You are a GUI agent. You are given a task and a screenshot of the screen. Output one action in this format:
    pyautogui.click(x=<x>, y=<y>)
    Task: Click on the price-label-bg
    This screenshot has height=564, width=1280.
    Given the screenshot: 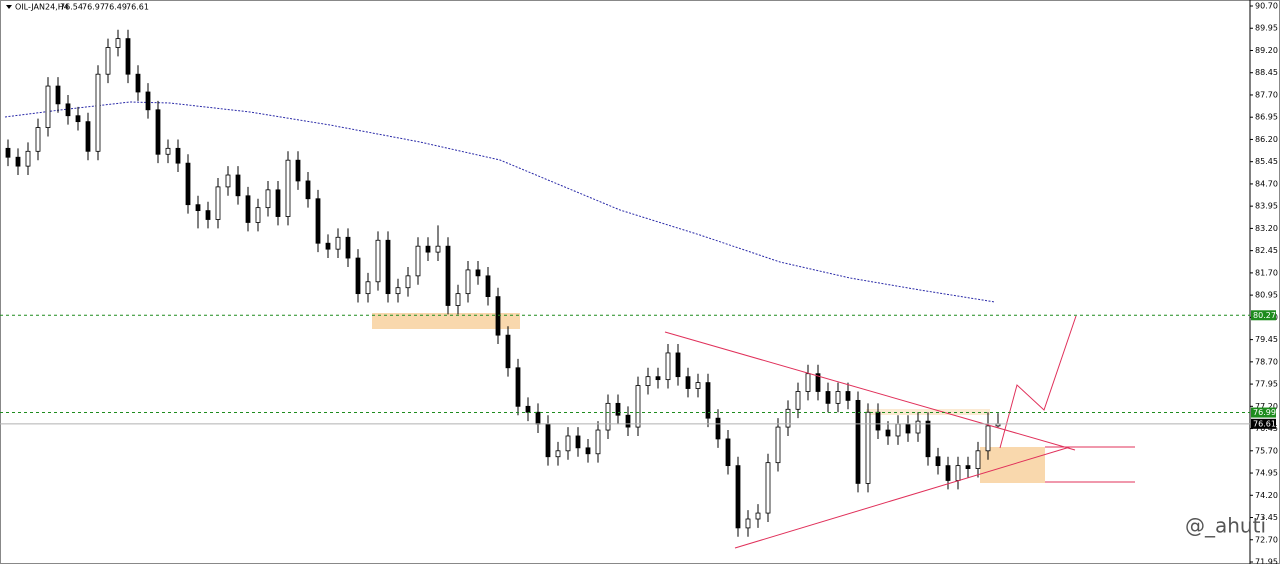 What is the action you would take?
    pyautogui.click(x=1263, y=315)
    